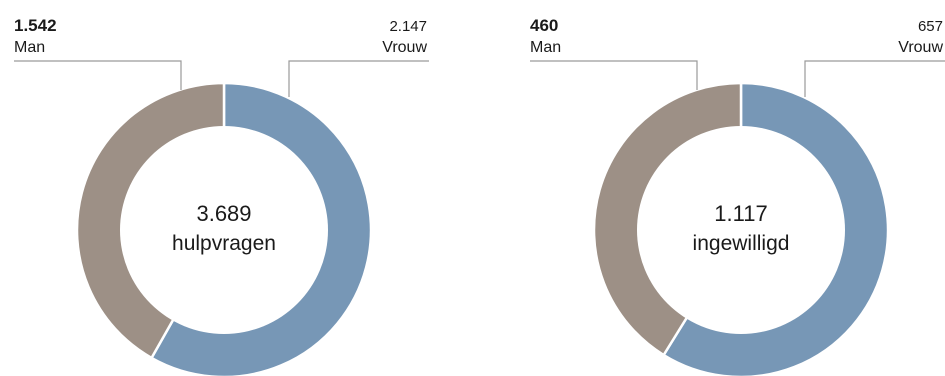  What do you see at coordinates (930, 26) in the screenshot?
I see `value-label-vrouw: 657` at bounding box center [930, 26].